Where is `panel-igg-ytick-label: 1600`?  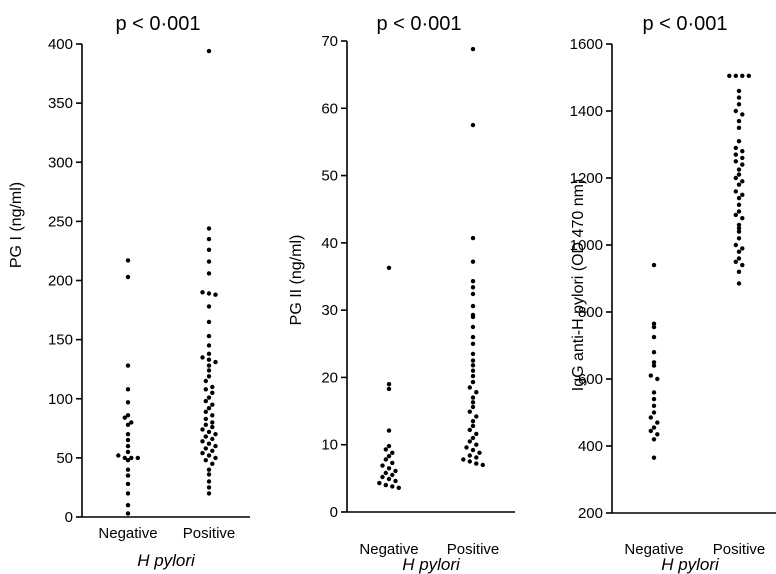 panel-igg-ytick-label: 1600 is located at coordinates (586, 44).